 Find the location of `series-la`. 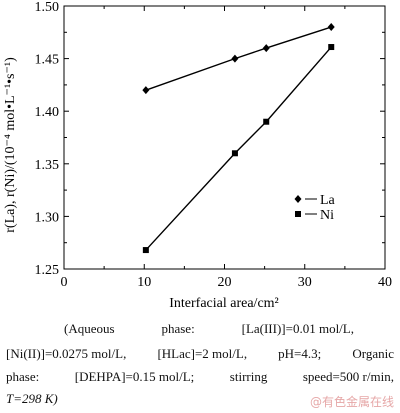

series-la is located at coordinates (238, 59).